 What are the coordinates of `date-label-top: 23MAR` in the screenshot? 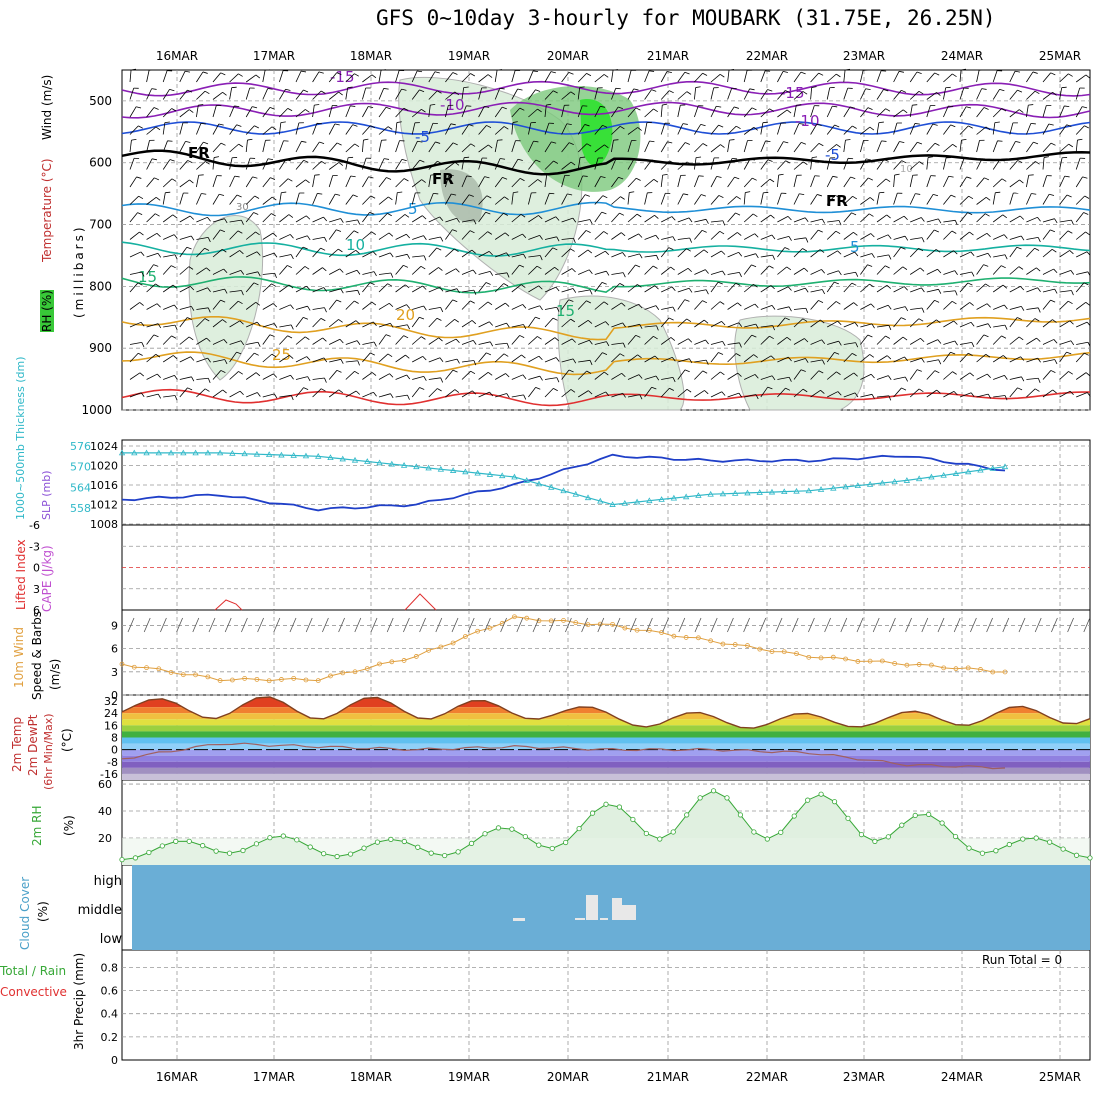 It's located at (864, 56).